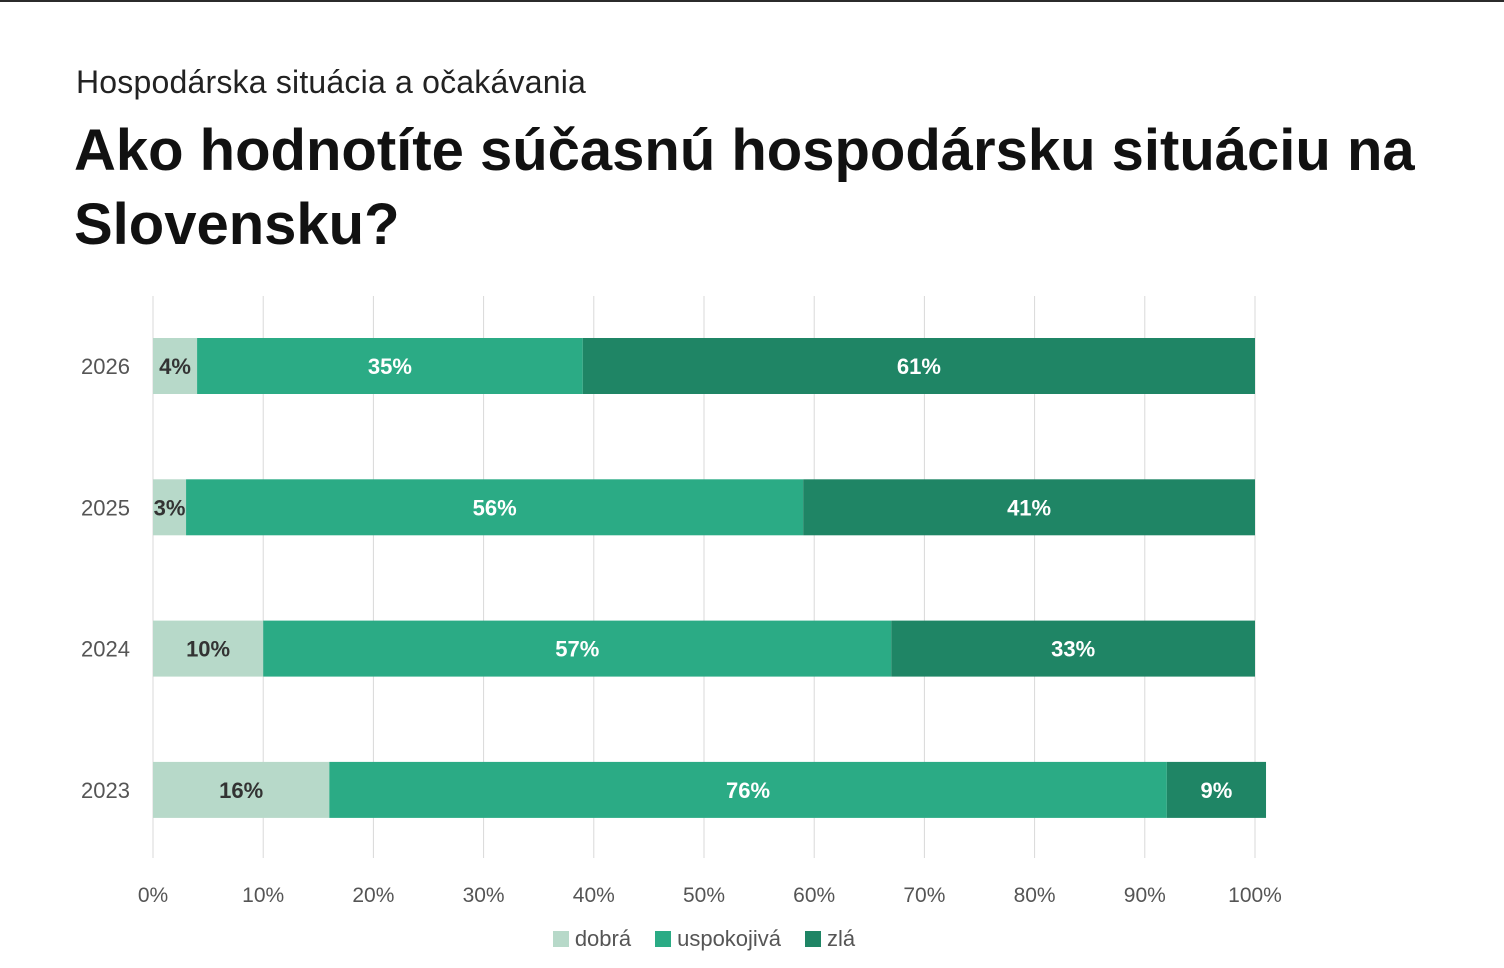  I want to click on data-label: 35%, so click(390, 366).